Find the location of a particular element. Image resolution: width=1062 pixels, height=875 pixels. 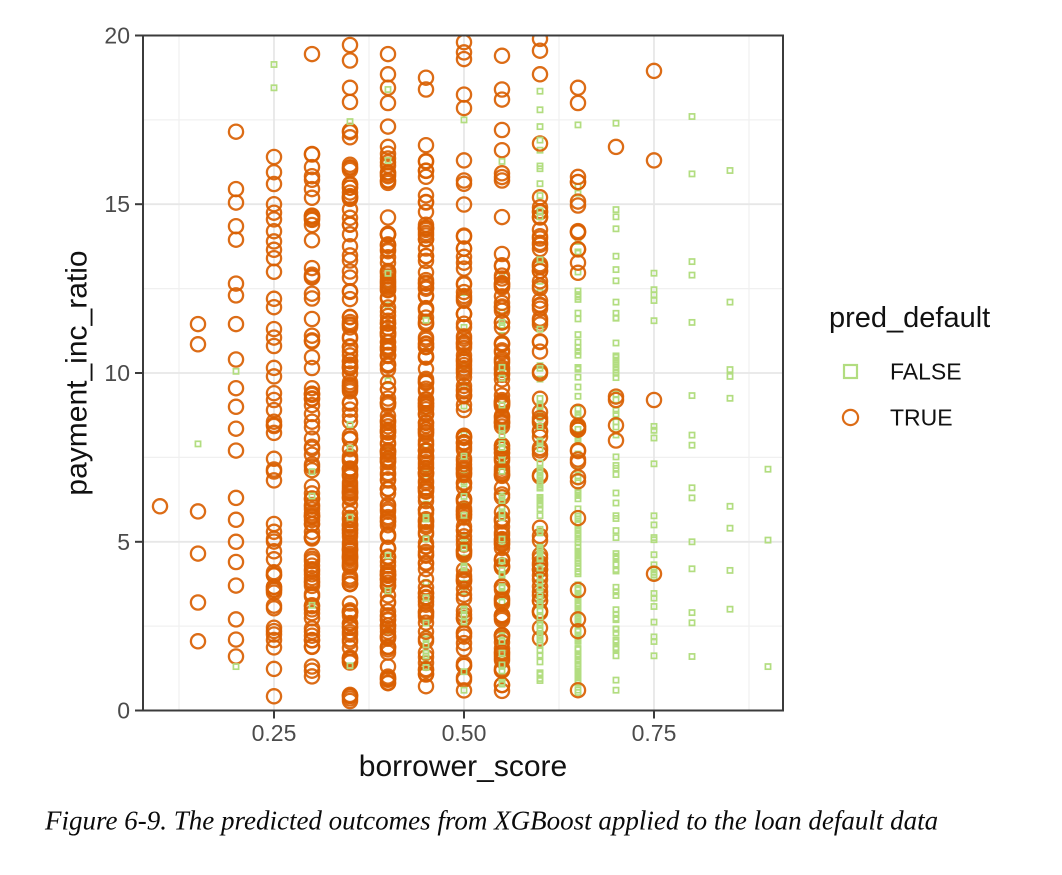

svg-text: 0.50 is located at coordinates (464, 733).